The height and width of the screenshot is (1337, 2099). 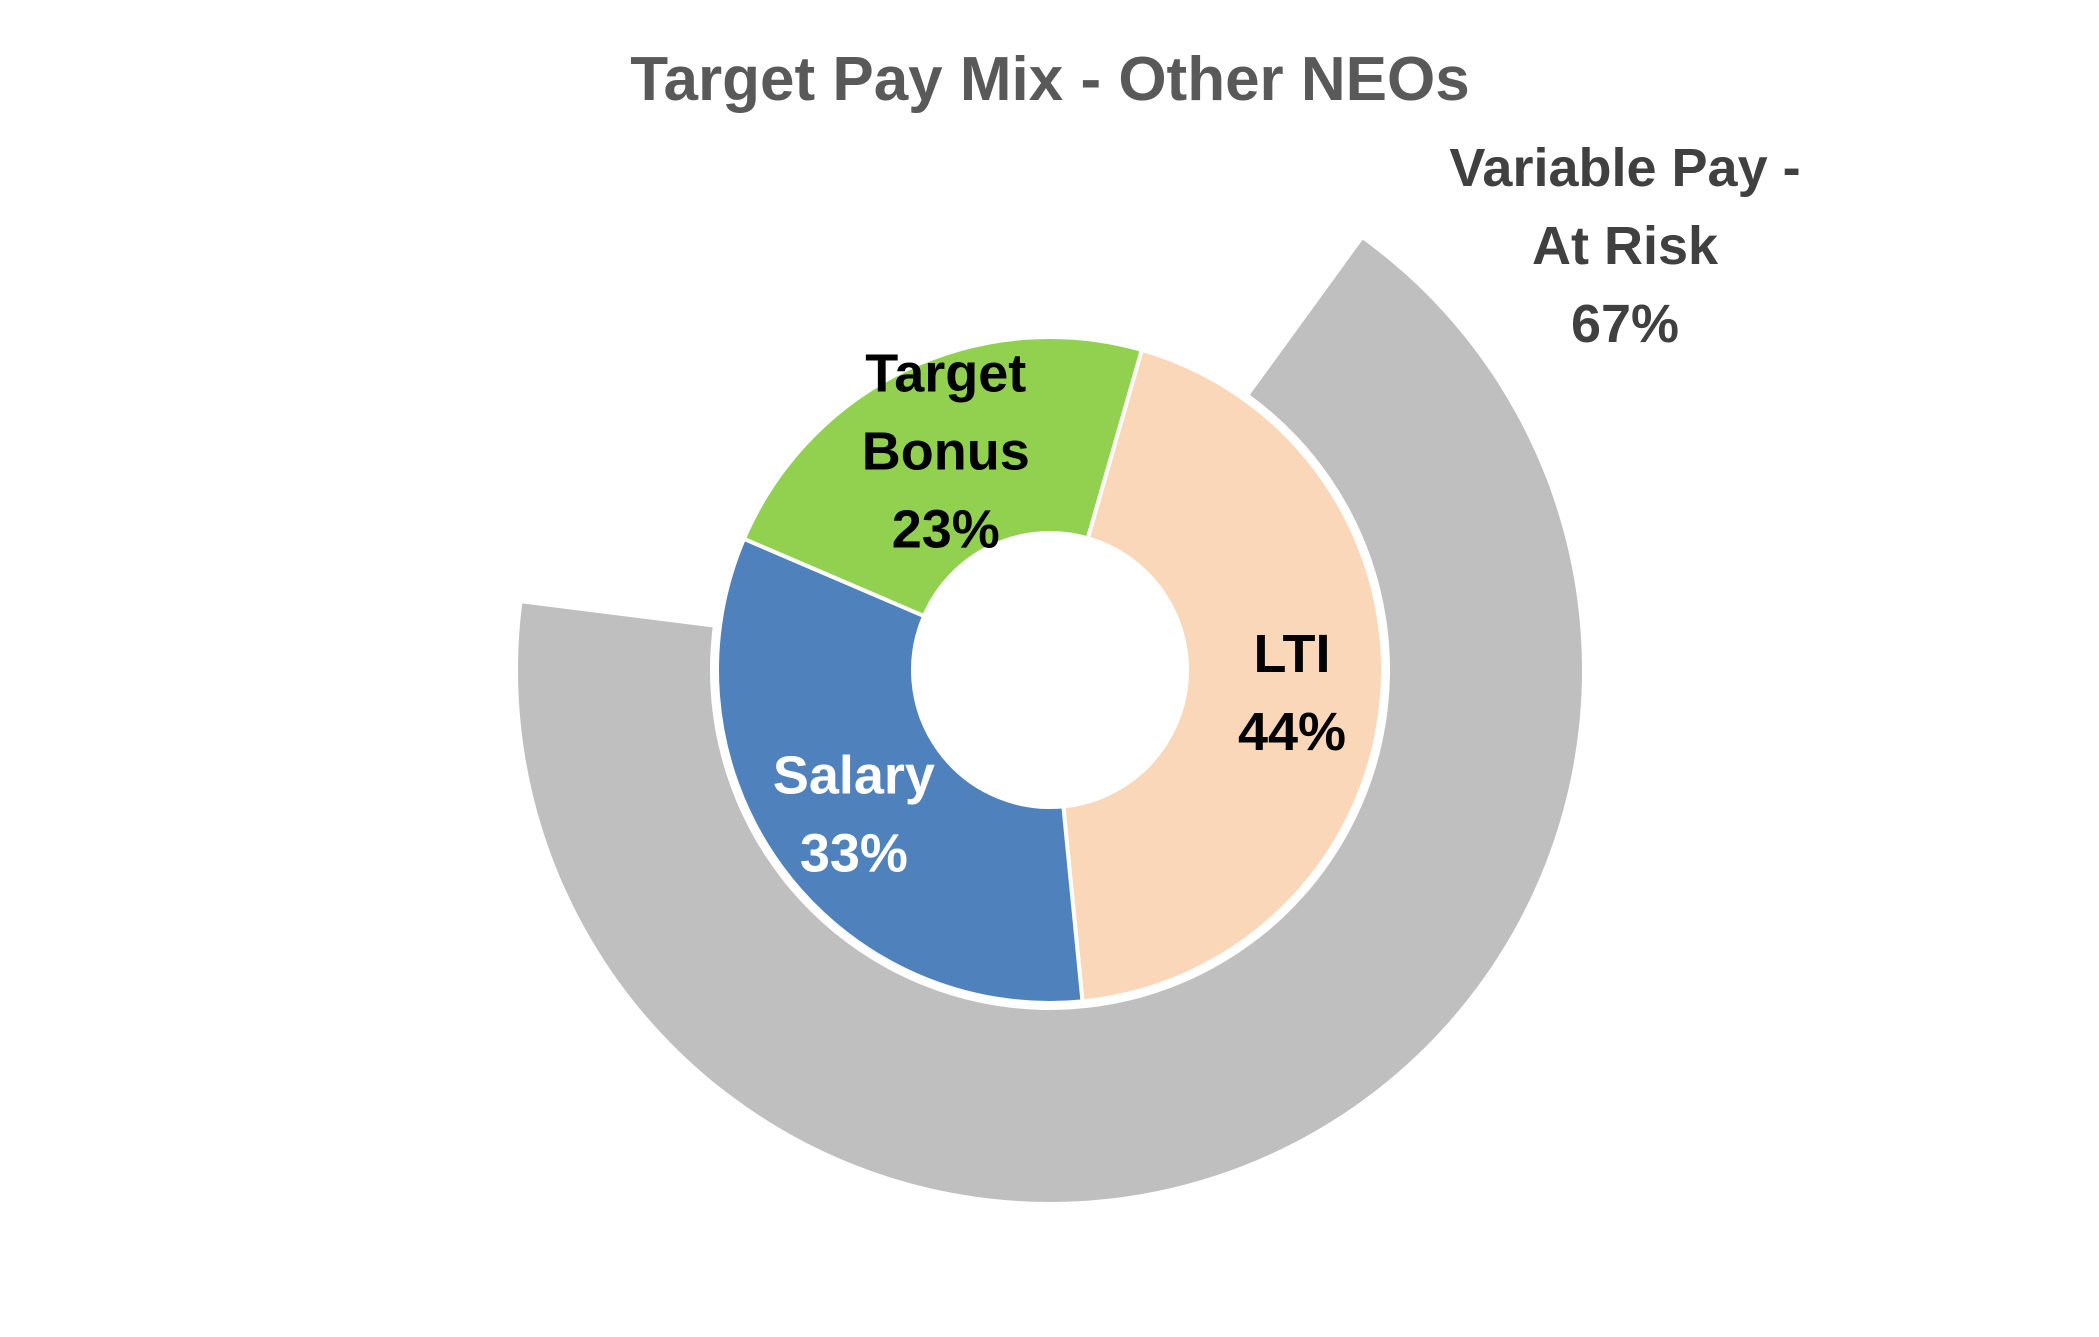 What do you see at coordinates (1223, 675) in the screenshot?
I see `inner-slice-lti` at bounding box center [1223, 675].